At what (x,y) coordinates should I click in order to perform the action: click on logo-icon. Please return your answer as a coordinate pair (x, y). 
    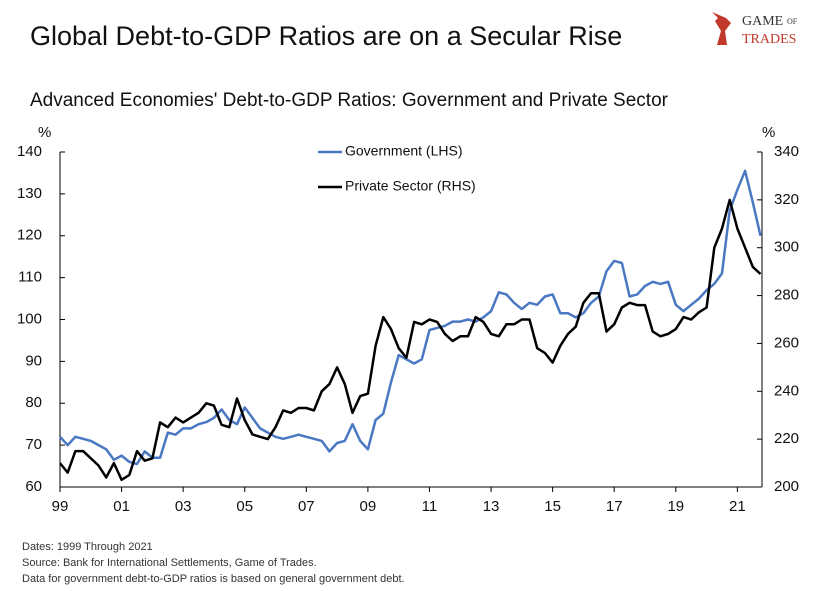
    Looking at the image, I should click on (721, 28).